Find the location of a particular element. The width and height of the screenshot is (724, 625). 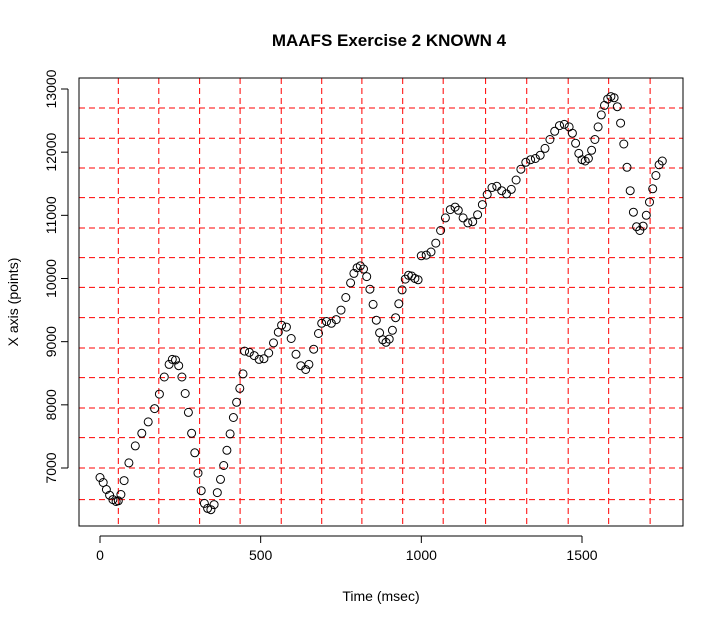

chart-title: MAAFS Exercise 2 KNOWN 4 is located at coordinates (389, 40).